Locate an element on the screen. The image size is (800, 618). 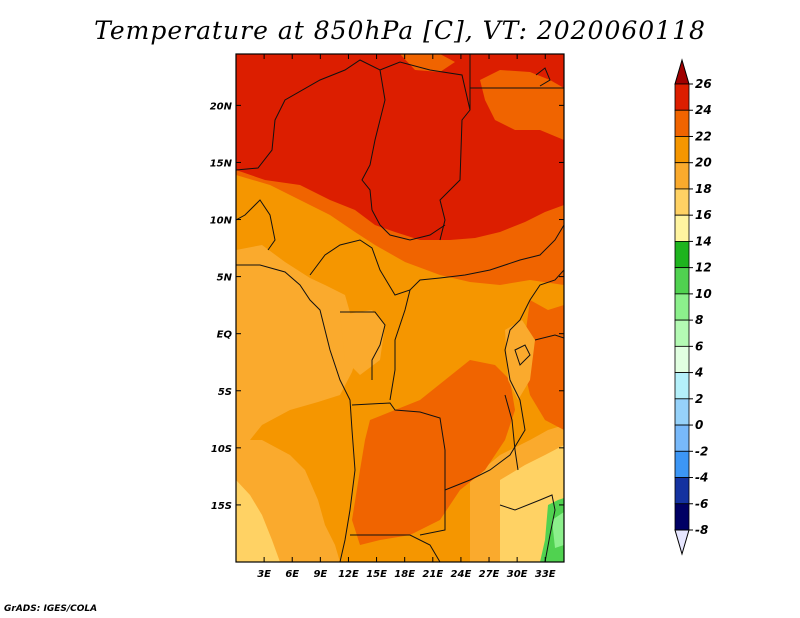
x-tick-label: 24E is located at coordinates (461, 574).